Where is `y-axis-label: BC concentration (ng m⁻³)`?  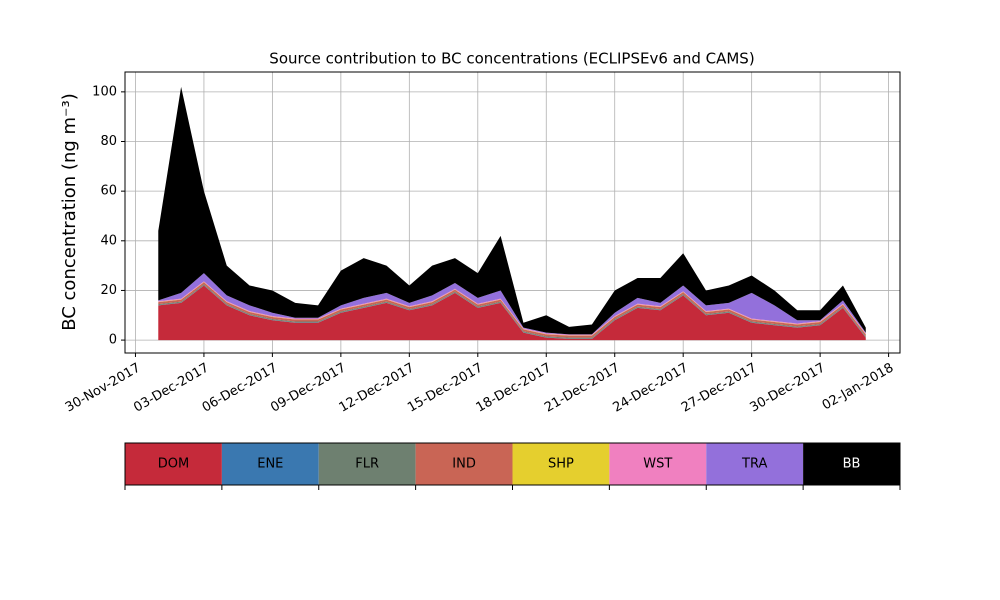 y-axis-label: BC concentration (ng m⁻³) is located at coordinates (69, 212).